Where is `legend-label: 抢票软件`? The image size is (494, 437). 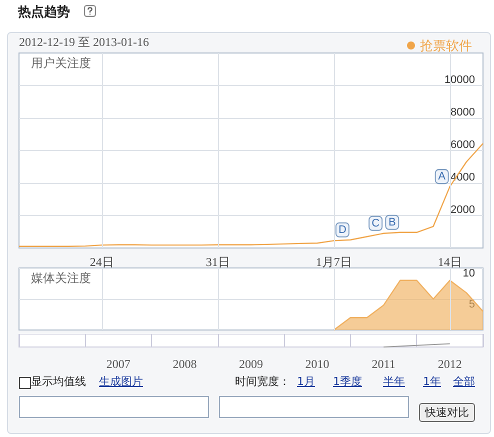
legend-label: 抢票软件 is located at coordinates (446, 45).